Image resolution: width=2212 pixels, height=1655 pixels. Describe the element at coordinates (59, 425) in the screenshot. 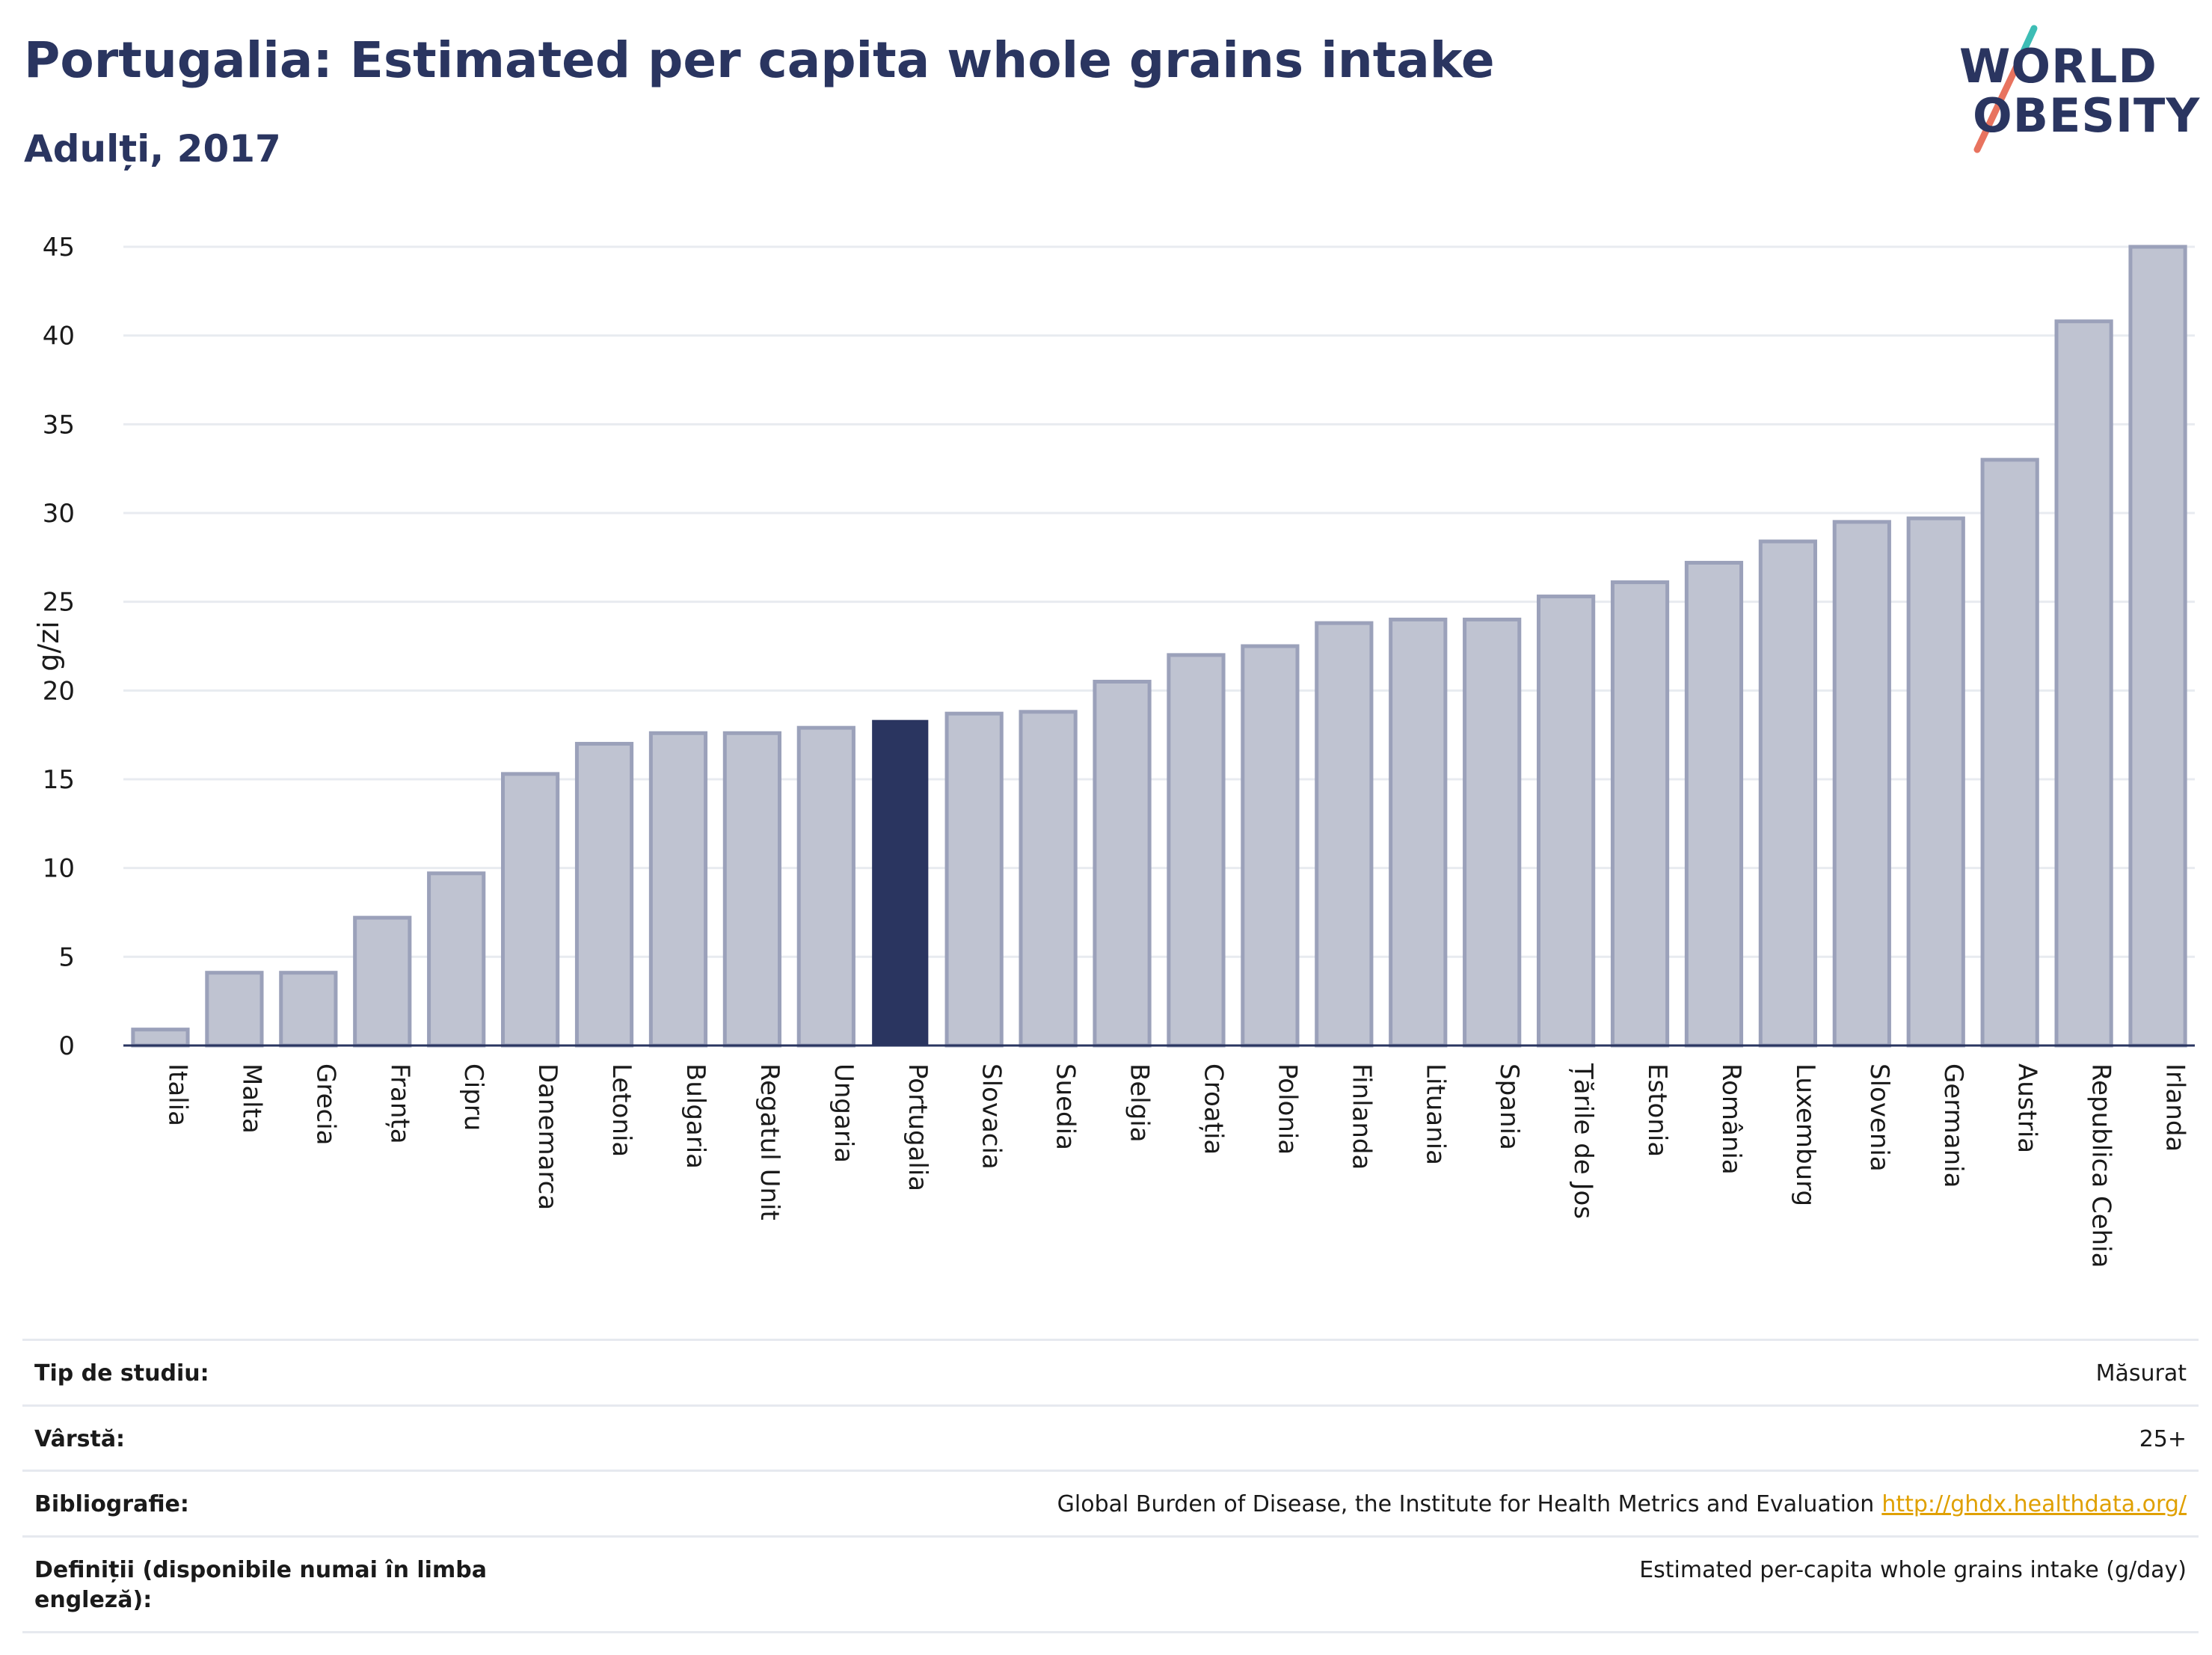

I see `y-tick-label: 35` at that location.